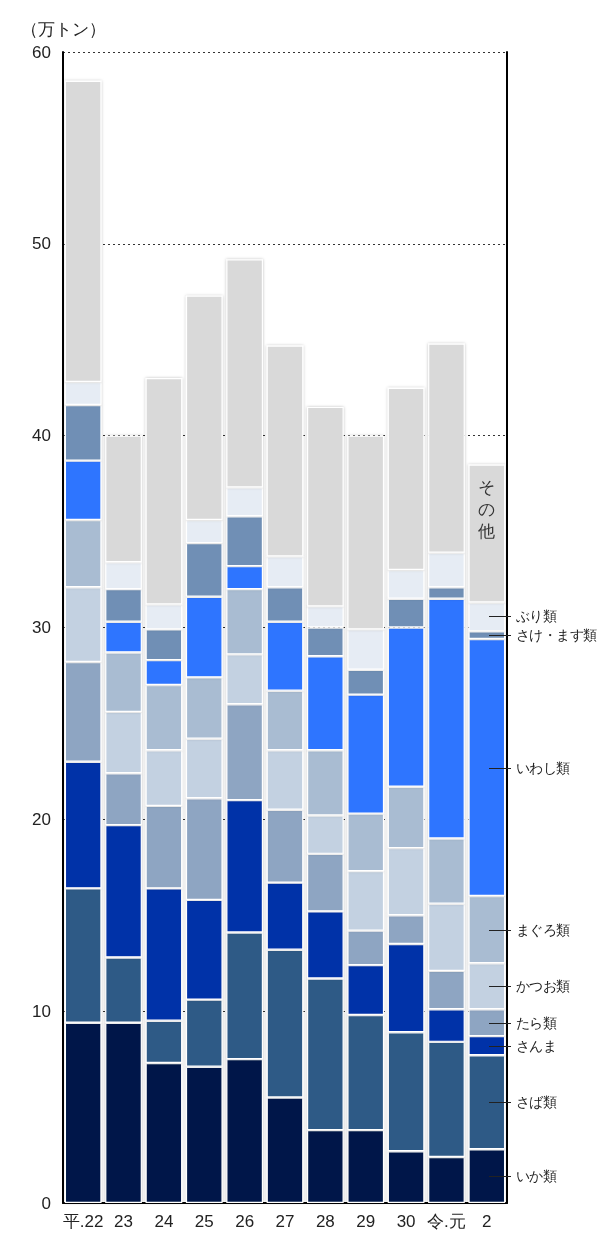 The width and height of the screenshot is (603, 1240). I want to click on y-tick-label: 10, so click(41, 1011).